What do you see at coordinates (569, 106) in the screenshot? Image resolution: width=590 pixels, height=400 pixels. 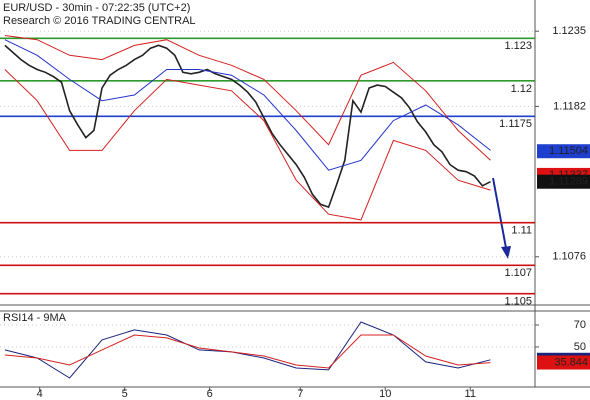 I see `y-tick-label: 1.1182` at bounding box center [569, 106].